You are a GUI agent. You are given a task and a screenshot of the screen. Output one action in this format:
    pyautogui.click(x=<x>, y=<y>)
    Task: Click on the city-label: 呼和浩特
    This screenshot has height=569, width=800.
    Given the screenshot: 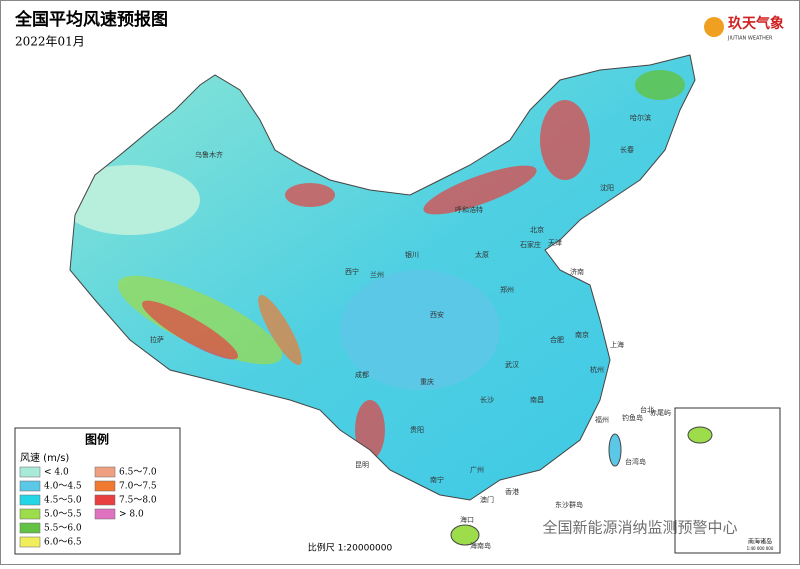 What is the action you would take?
    pyautogui.click(x=469, y=209)
    